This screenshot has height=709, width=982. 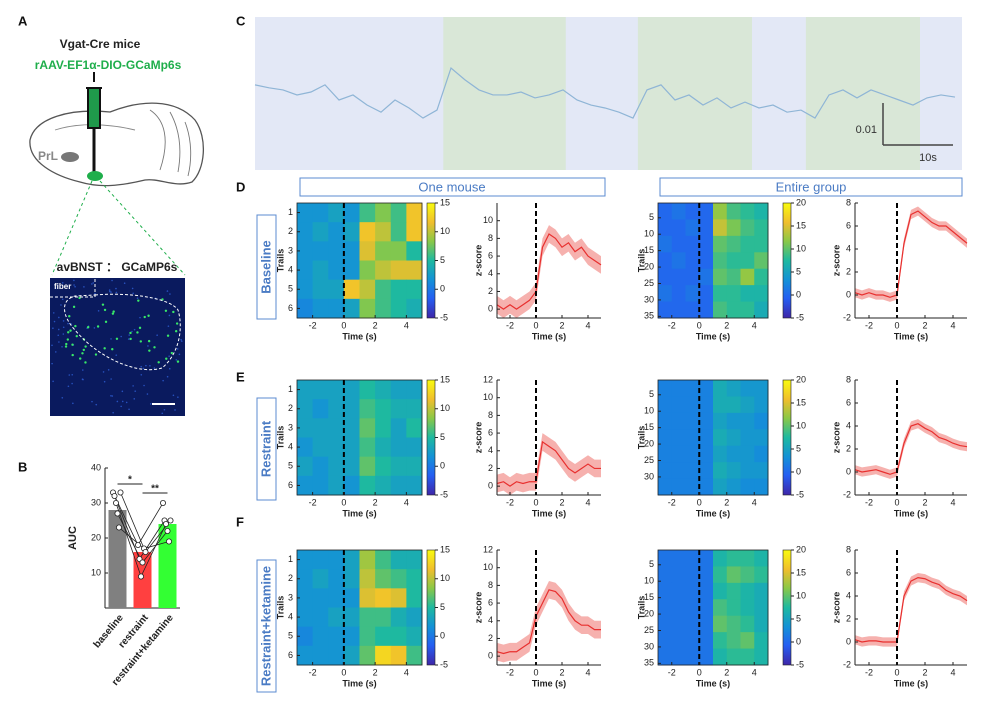 I want to click on y-axis-label: Trails, so click(x=280, y=608).